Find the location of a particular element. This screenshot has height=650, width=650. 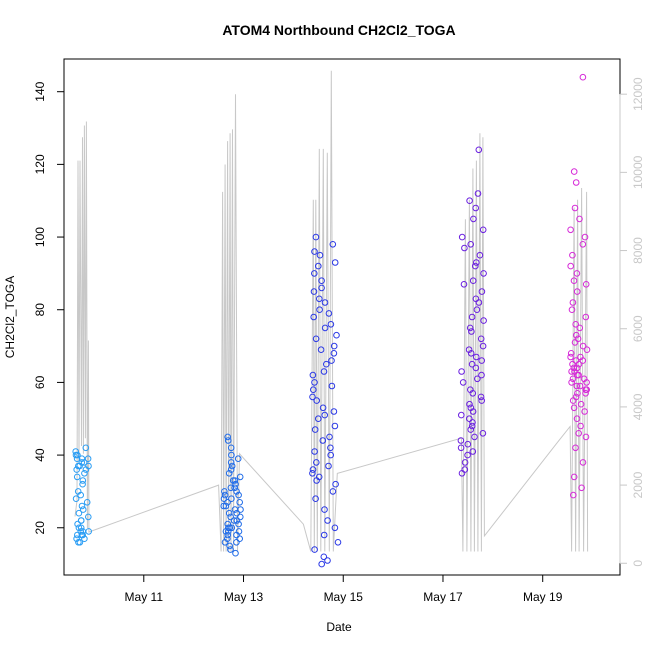

y-axis-left: 20 40 60 80 100 120 140 is located at coordinates (49, 307).